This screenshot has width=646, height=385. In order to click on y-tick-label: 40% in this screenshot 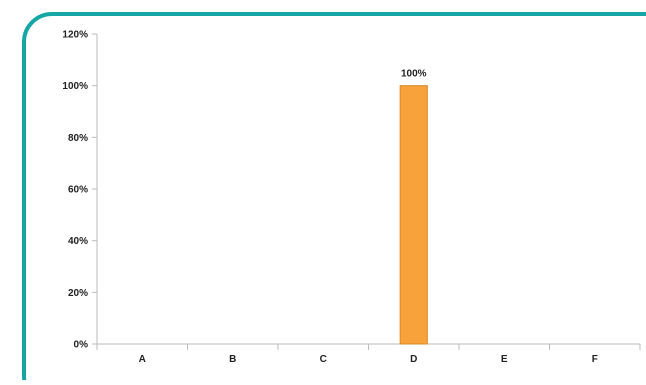, I will do `click(78, 241)`.